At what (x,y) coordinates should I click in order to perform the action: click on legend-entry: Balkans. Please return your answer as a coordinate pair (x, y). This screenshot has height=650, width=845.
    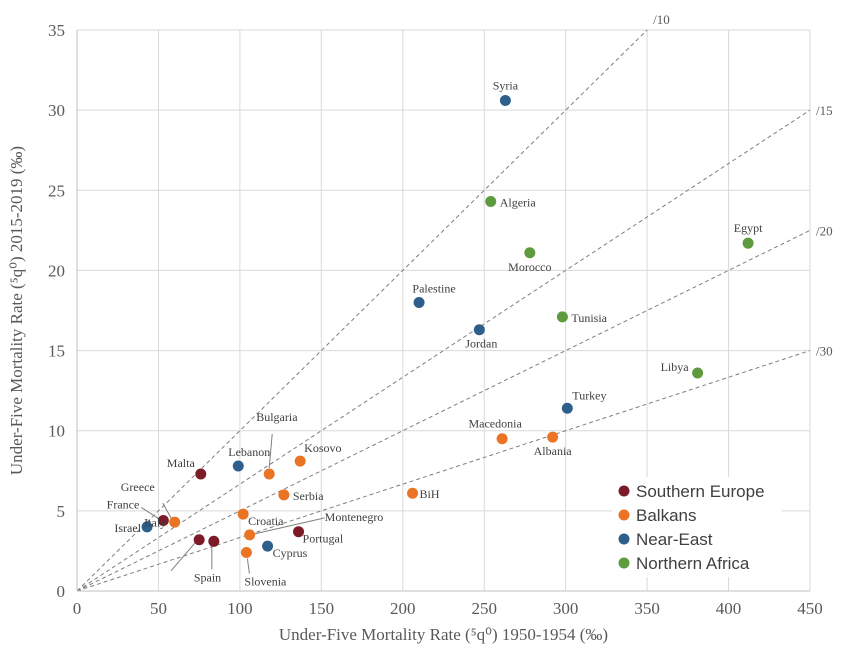
    Looking at the image, I should click on (666, 515).